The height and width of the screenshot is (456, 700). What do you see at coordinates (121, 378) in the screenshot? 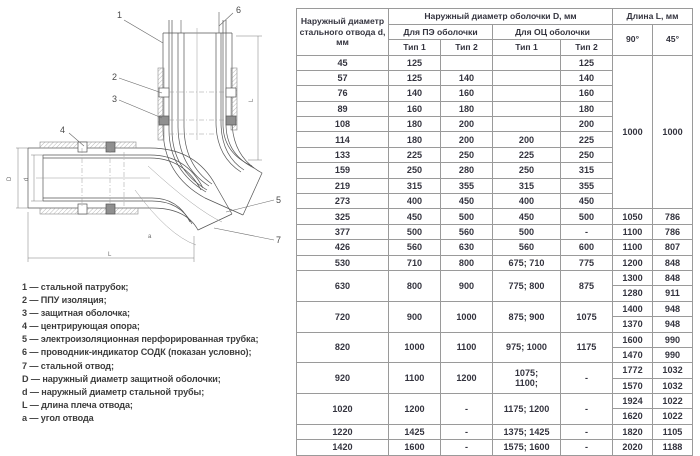
I see `legend-item: D — наружный диаметр защитной оболочки;` at bounding box center [121, 378].